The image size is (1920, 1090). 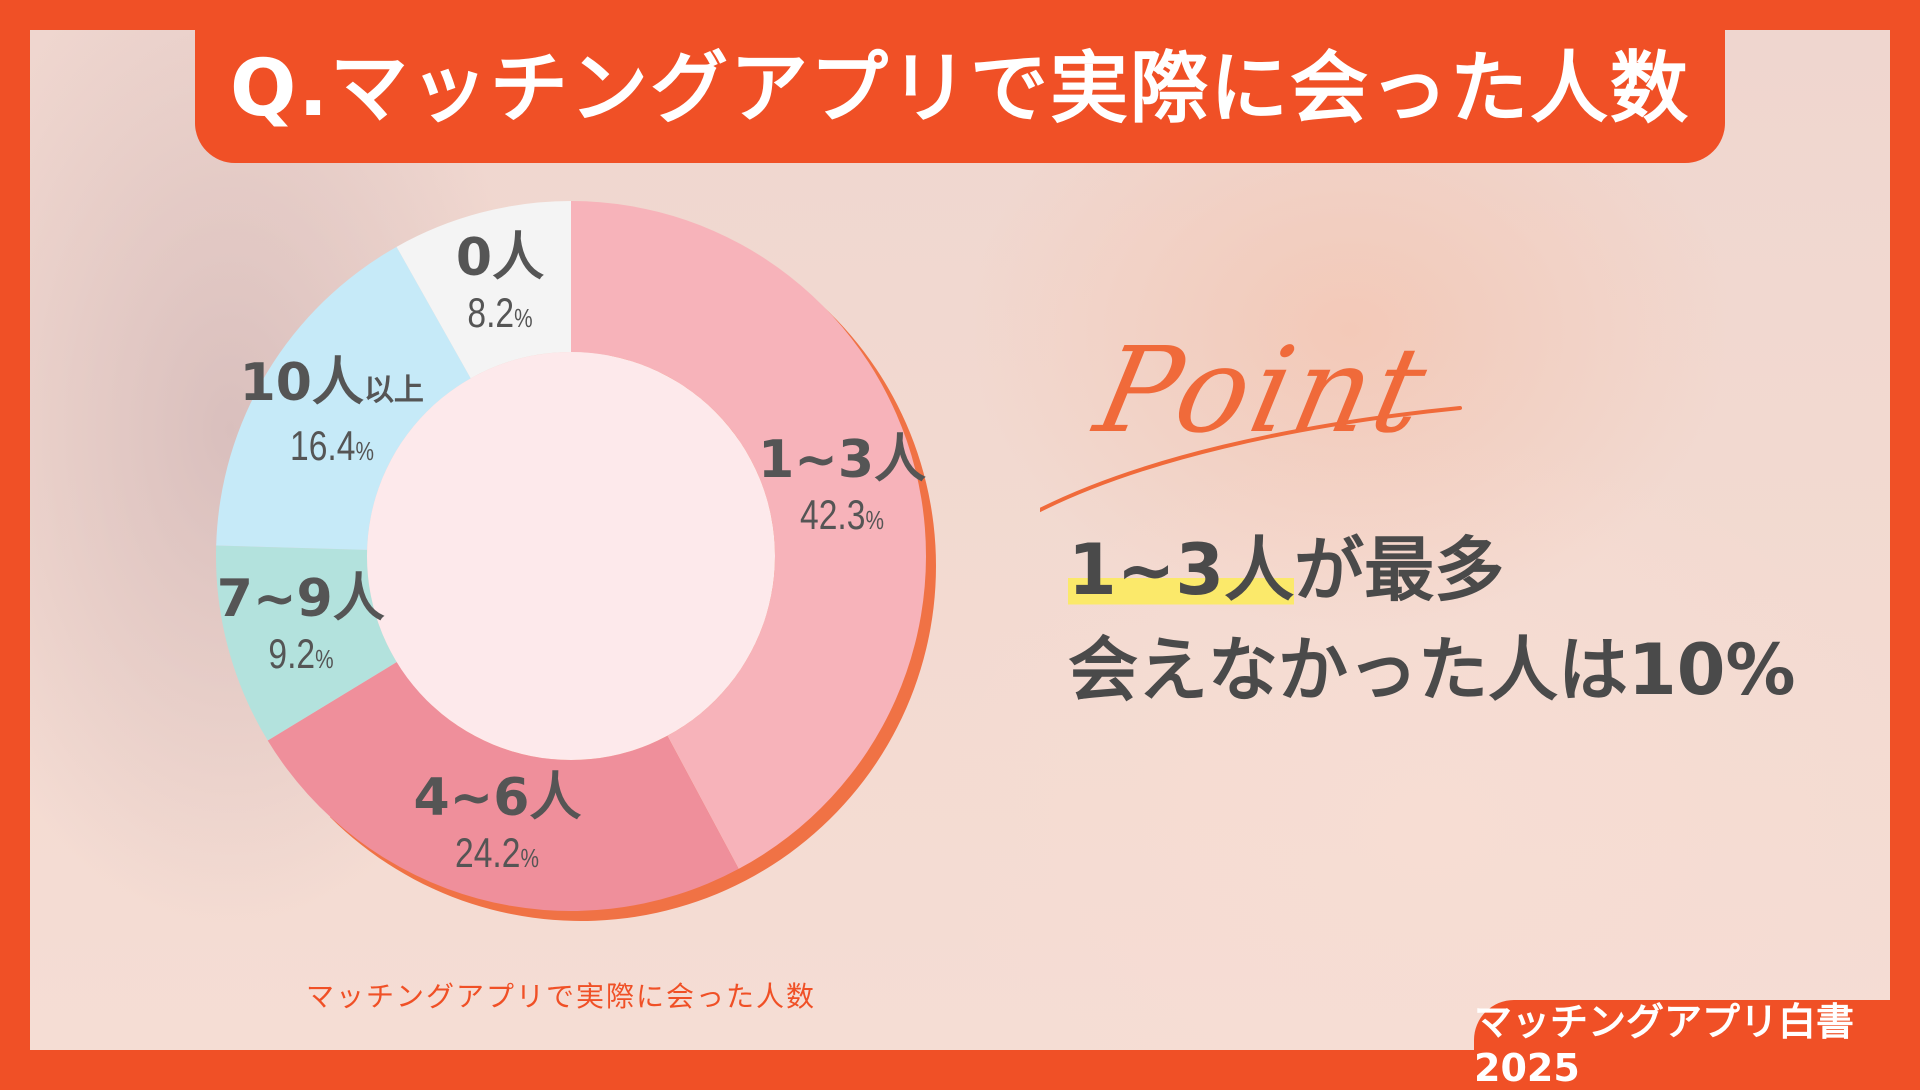 What do you see at coordinates (393, 391) in the screenshot?
I see `slice-category-suffix: 以上` at bounding box center [393, 391].